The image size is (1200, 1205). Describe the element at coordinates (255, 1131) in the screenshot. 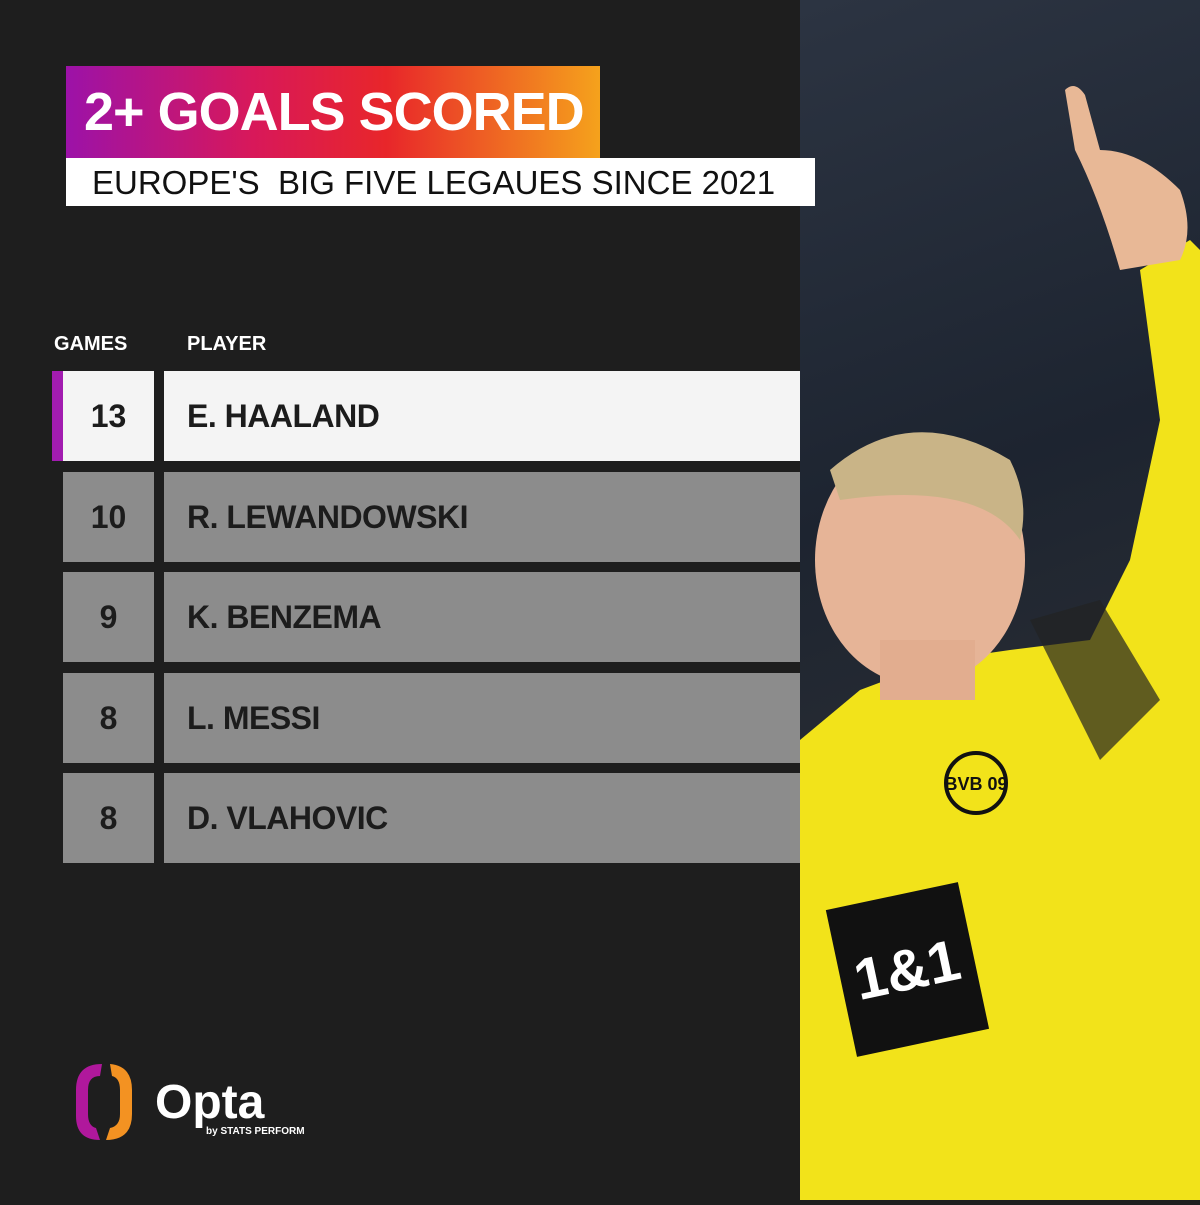

I see `brand-tagline: by STATS PERFORM` at that location.